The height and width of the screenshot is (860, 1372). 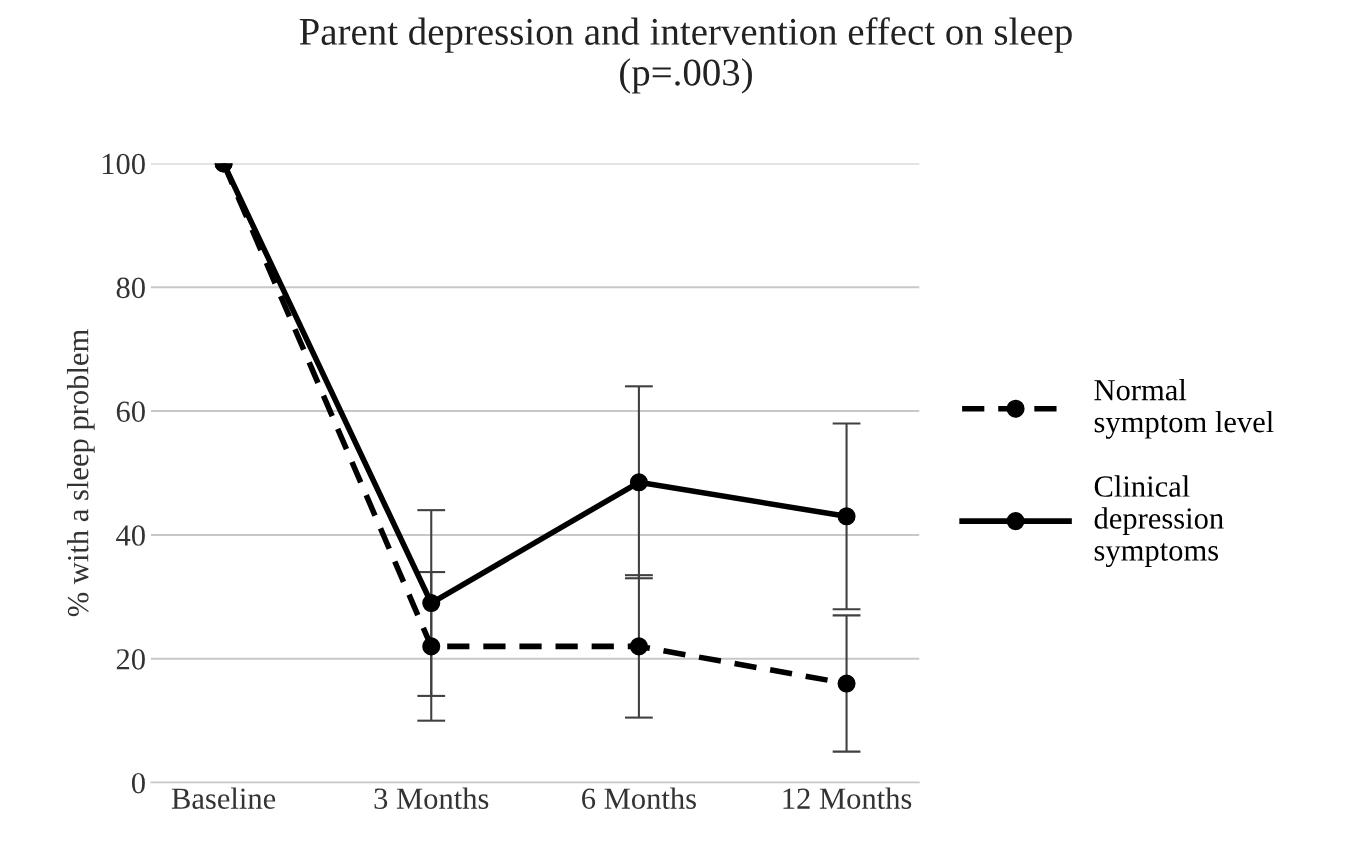 I want to click on x-tick-label: 6 Months, so click(x=639, y=798).